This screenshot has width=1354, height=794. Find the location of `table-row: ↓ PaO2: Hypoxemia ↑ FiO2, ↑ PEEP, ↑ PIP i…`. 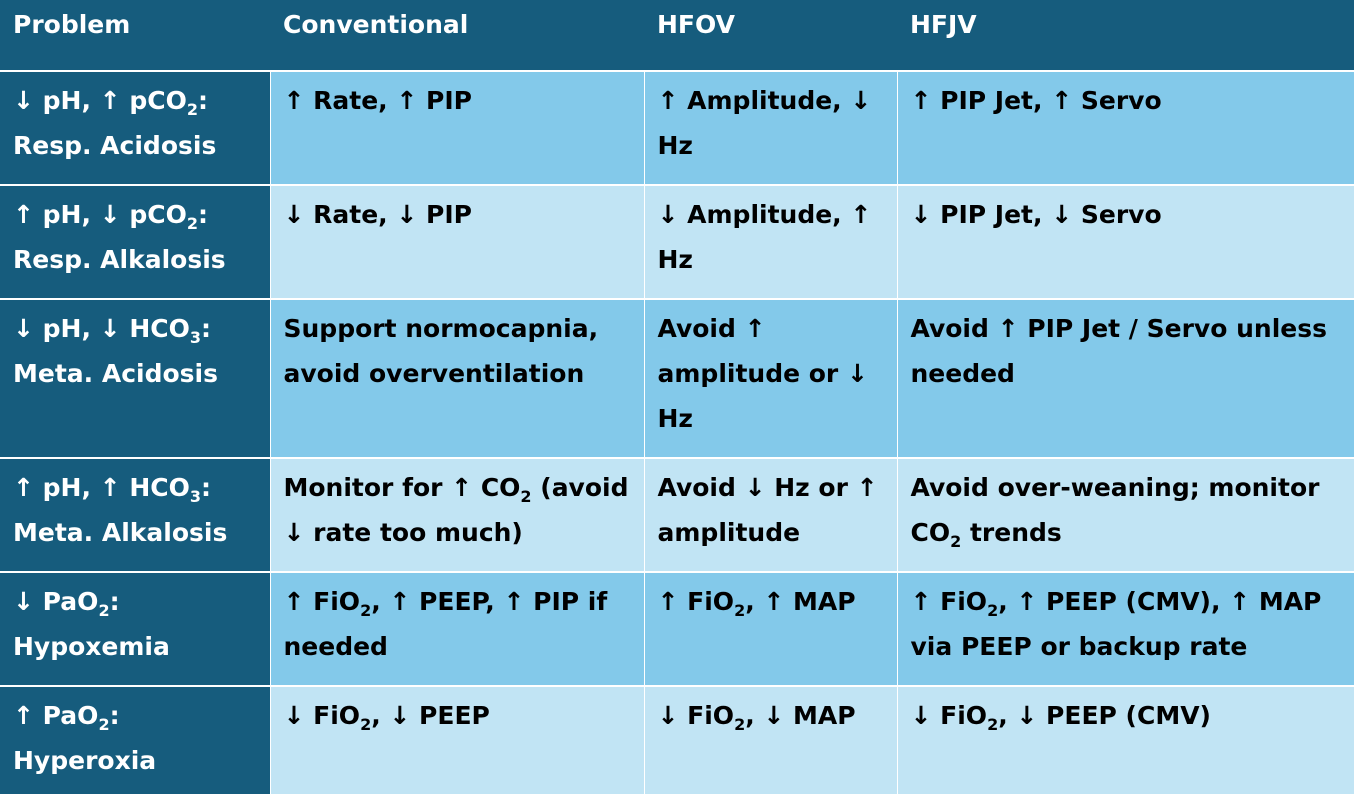

table-row: ↓ PaO2: Hypoxemia ↑ FiO2, ↑ PEEP, ↑ PIP i… is located at coordinates (677, 629).